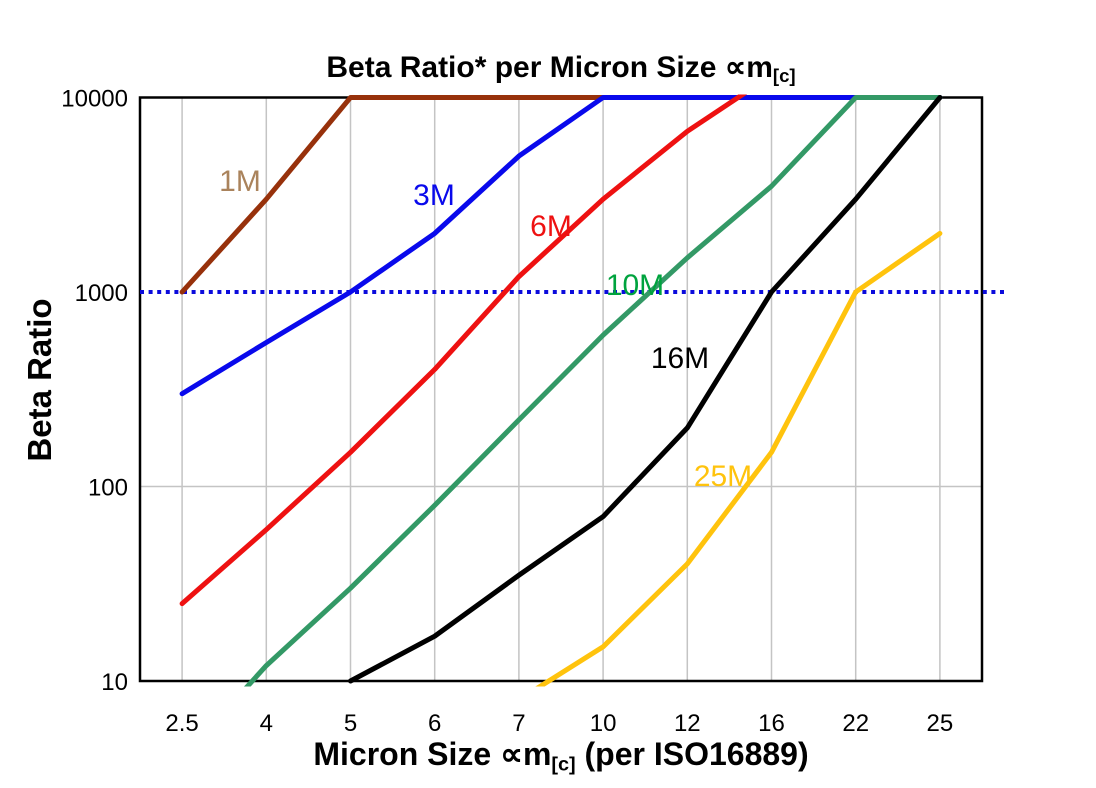 The image size is (1096, 788). What do you see at coordinates (181, 723) in the screenshot?
I see `x-tick-label: 2.5` at bounding box center [181, 723].